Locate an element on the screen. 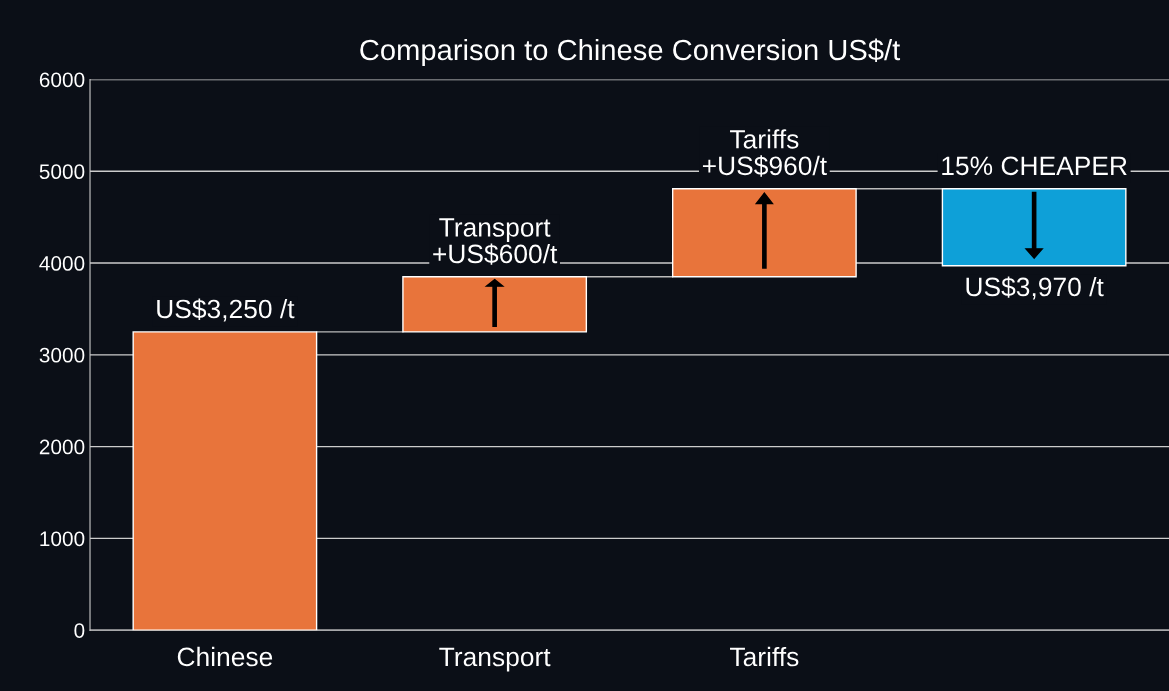  y-tick-label: 4000 is located at coordinates (62, 263).